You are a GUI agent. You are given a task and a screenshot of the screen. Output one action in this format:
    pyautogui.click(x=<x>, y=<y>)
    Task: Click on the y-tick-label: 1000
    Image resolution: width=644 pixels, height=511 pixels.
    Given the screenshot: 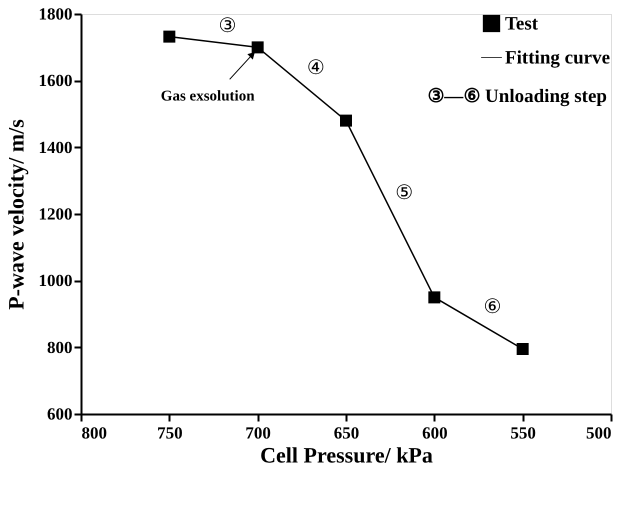 What is the action you would take?
    pyautogui.click(x=55, y=280)
    